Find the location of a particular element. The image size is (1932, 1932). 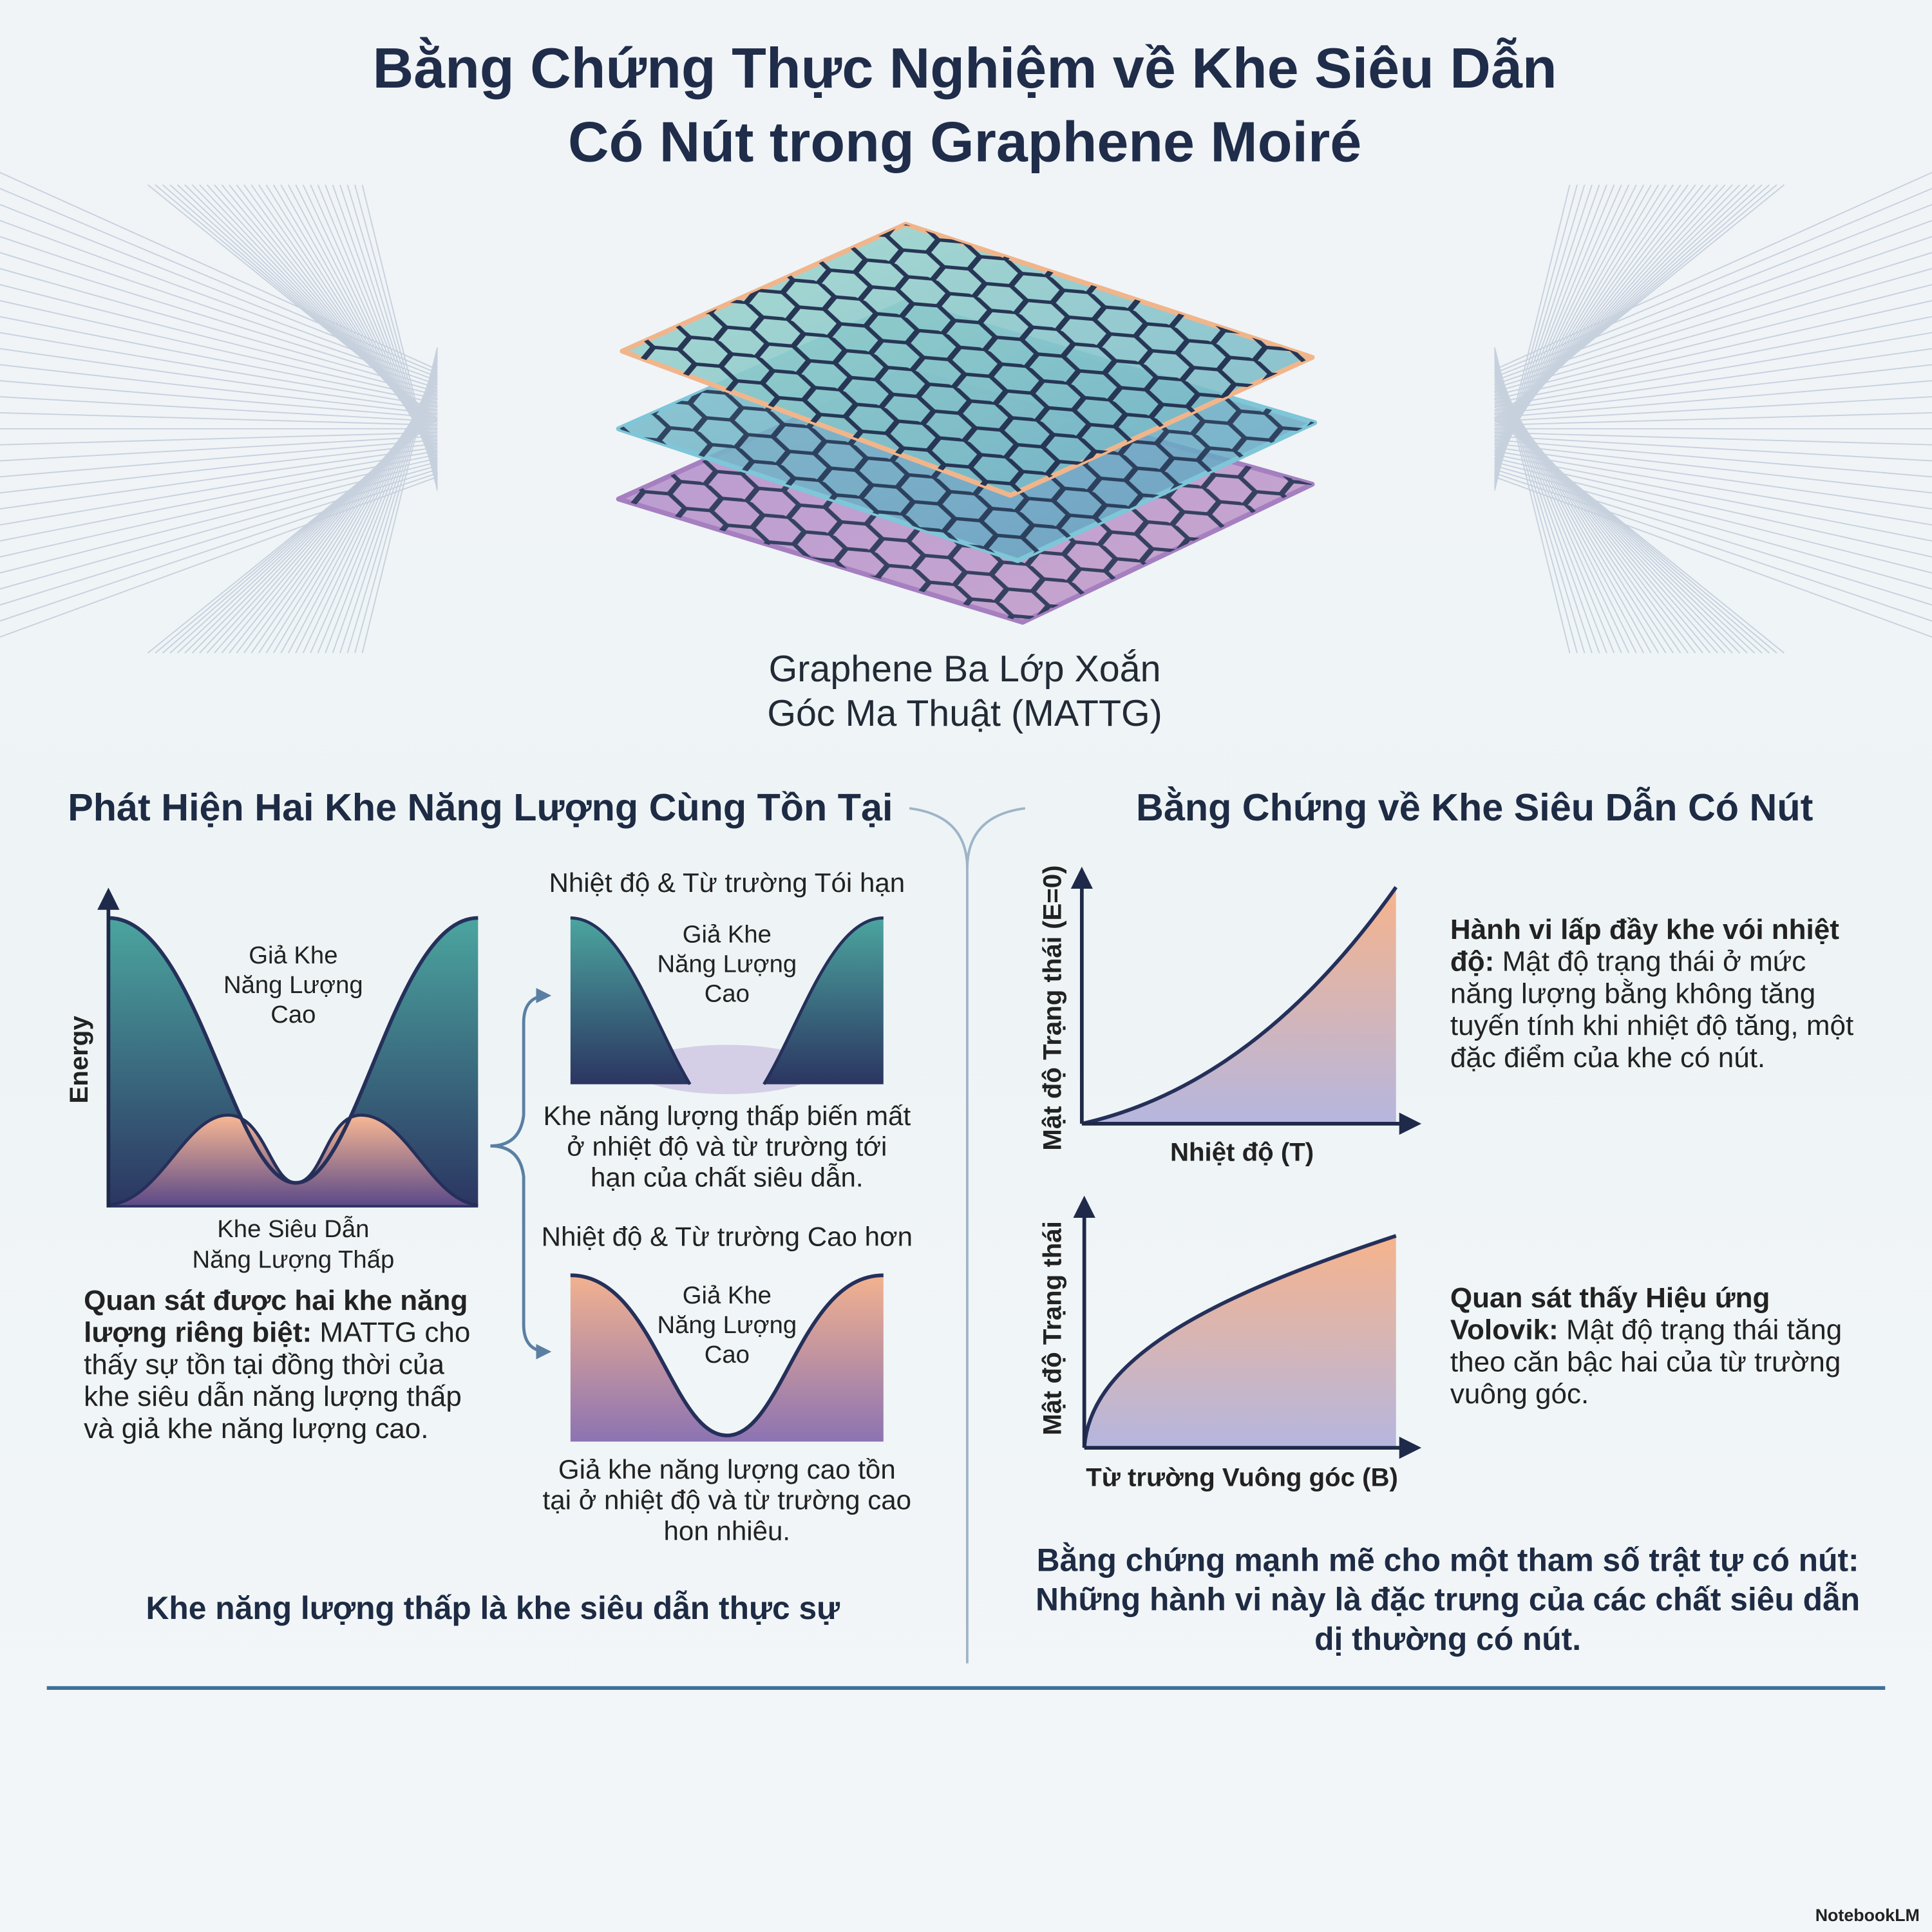

panel-title: Nhiệt độ & Từ trường Cao hơn is located at coordinates (727, 1236).